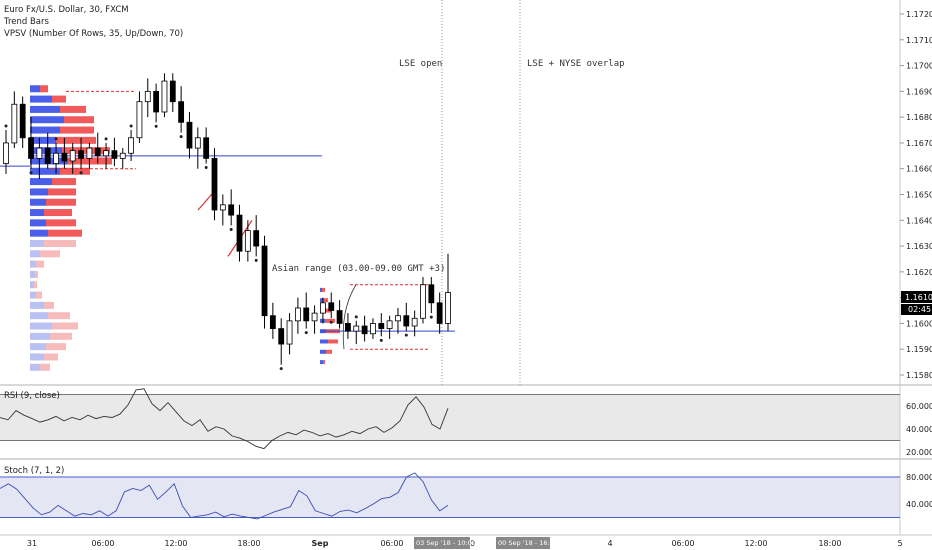 The width and height of the screenshot is (932, 550). What do you see at coordinates (919, 169) in the screenshot?
I see `price-tick-label: 1.16600` at bounding box center [919, 169].